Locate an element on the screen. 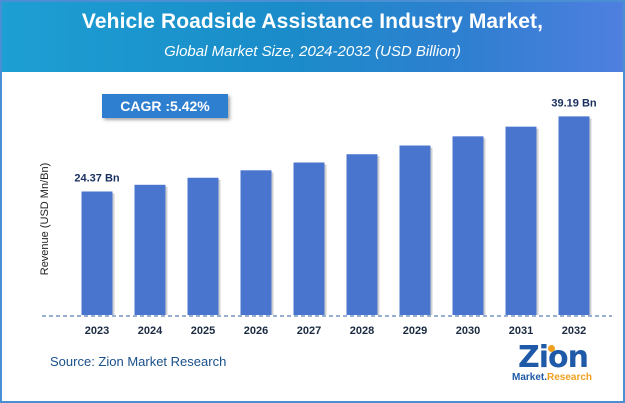 The width and height of the screenshot is (625, 403). bar-2030 is located at coordinates (468, 225).